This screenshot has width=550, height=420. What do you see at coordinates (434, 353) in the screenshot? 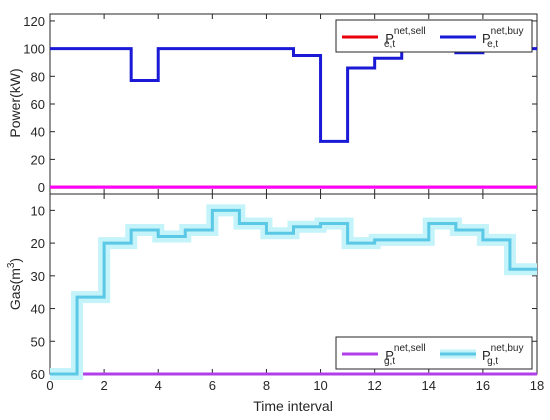
I see `gas-legend: Pnet,sell g,t Pnet,buy g,t` at bounding box center [434, 353].